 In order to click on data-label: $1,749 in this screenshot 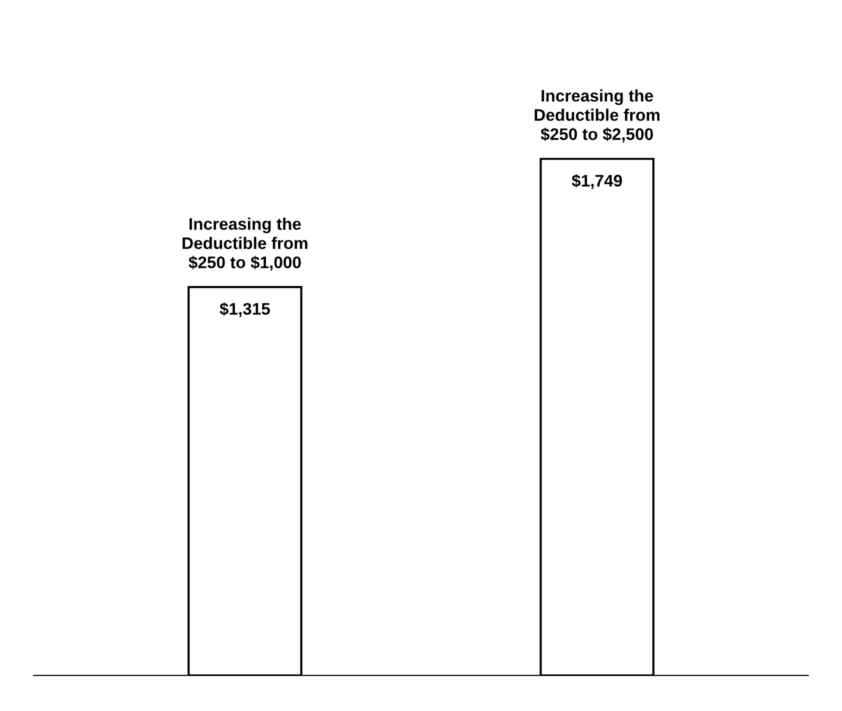, I will do `click(597, 182)`.